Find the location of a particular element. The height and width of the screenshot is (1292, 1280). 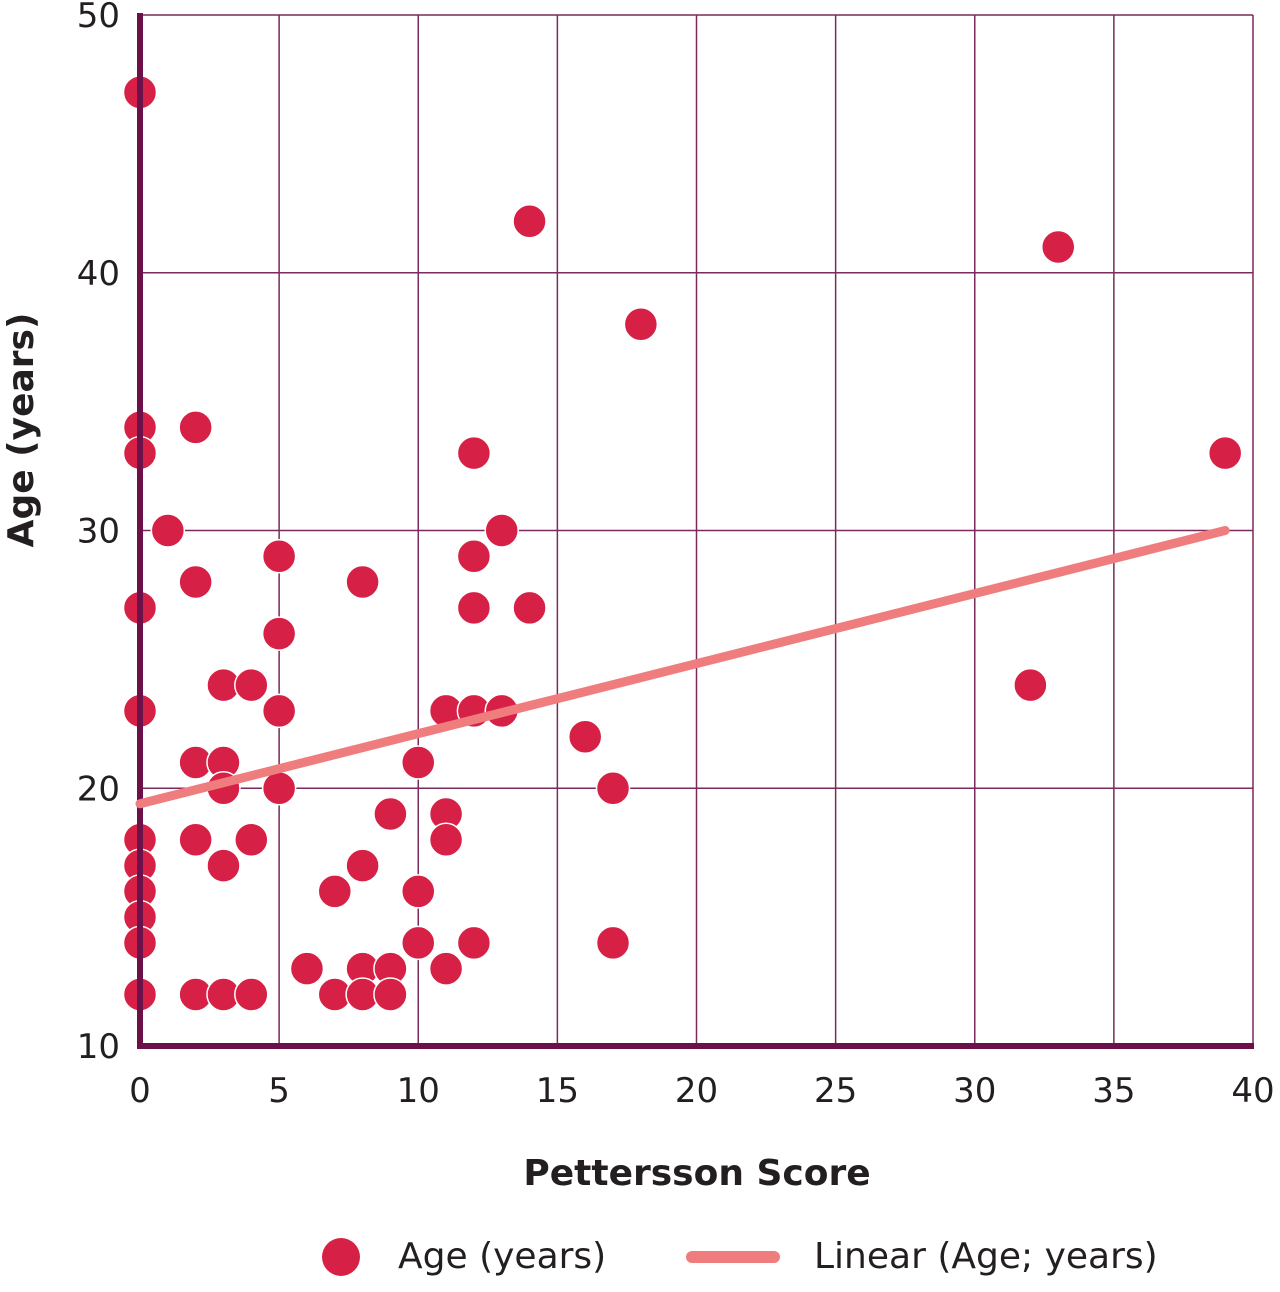

x-tick-label: 35 is located at coordinates (1113, 1091).